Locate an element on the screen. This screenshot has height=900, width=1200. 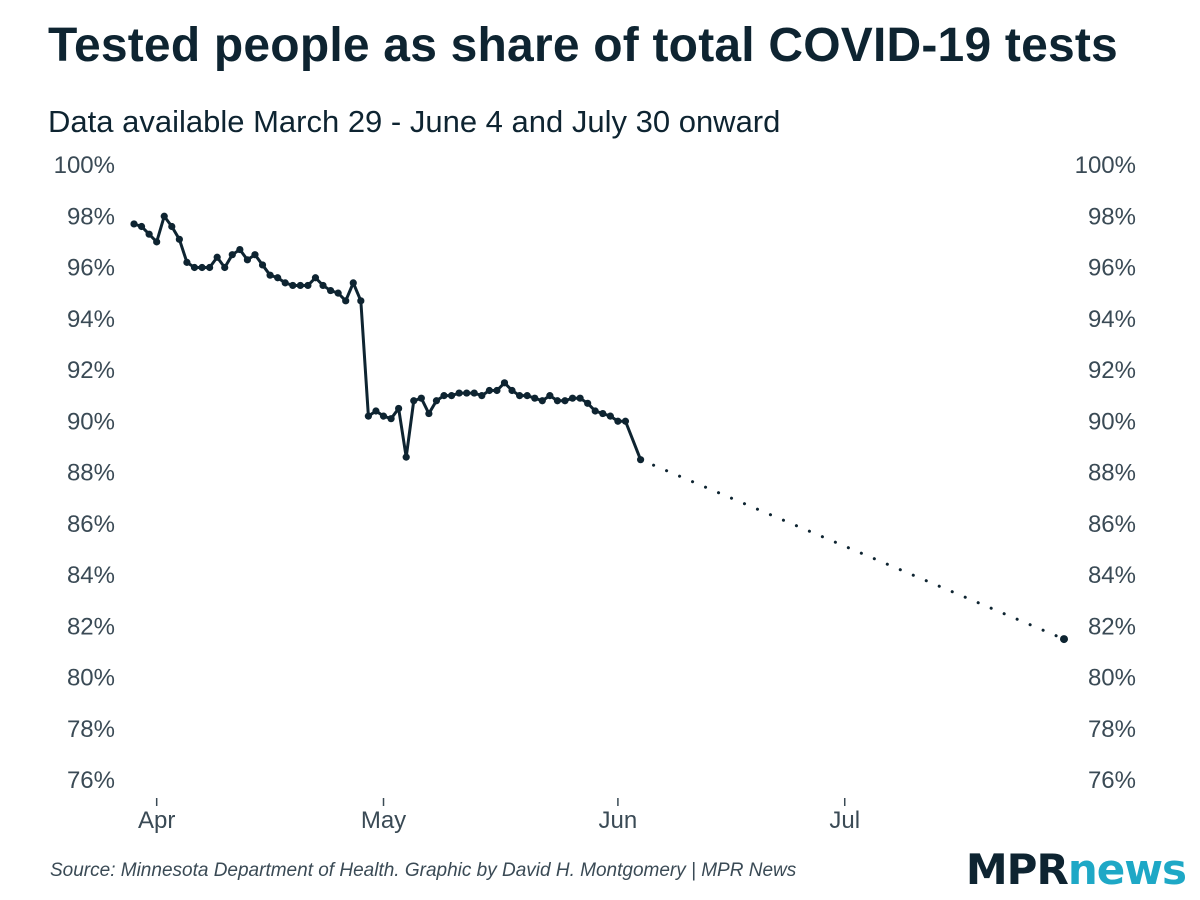
y-tick-label-right: 78% is located at coordinates (1112, 729).